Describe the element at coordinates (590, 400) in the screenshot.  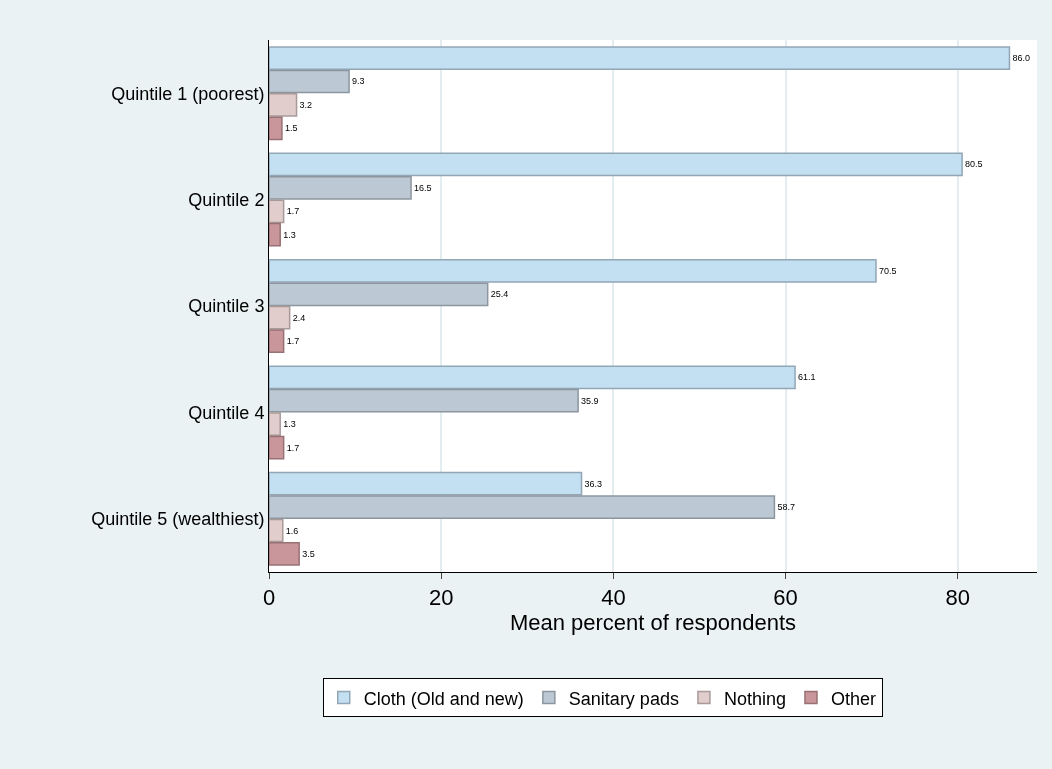
I see `data-label: 35.9` at that location.